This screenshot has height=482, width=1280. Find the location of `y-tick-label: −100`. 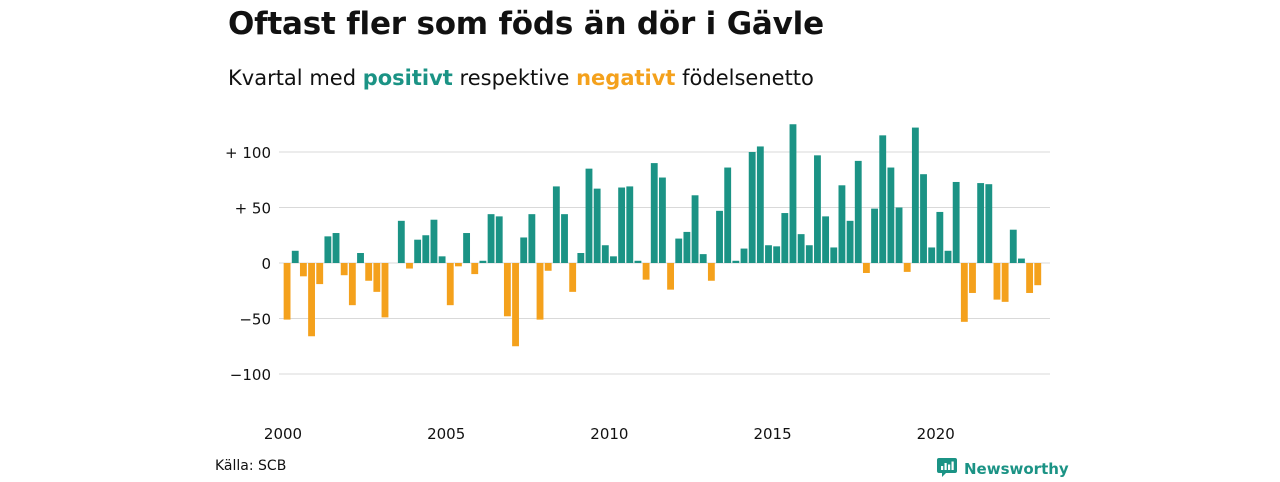

y-tick-label: −100 is located at coordinates (250, 375).